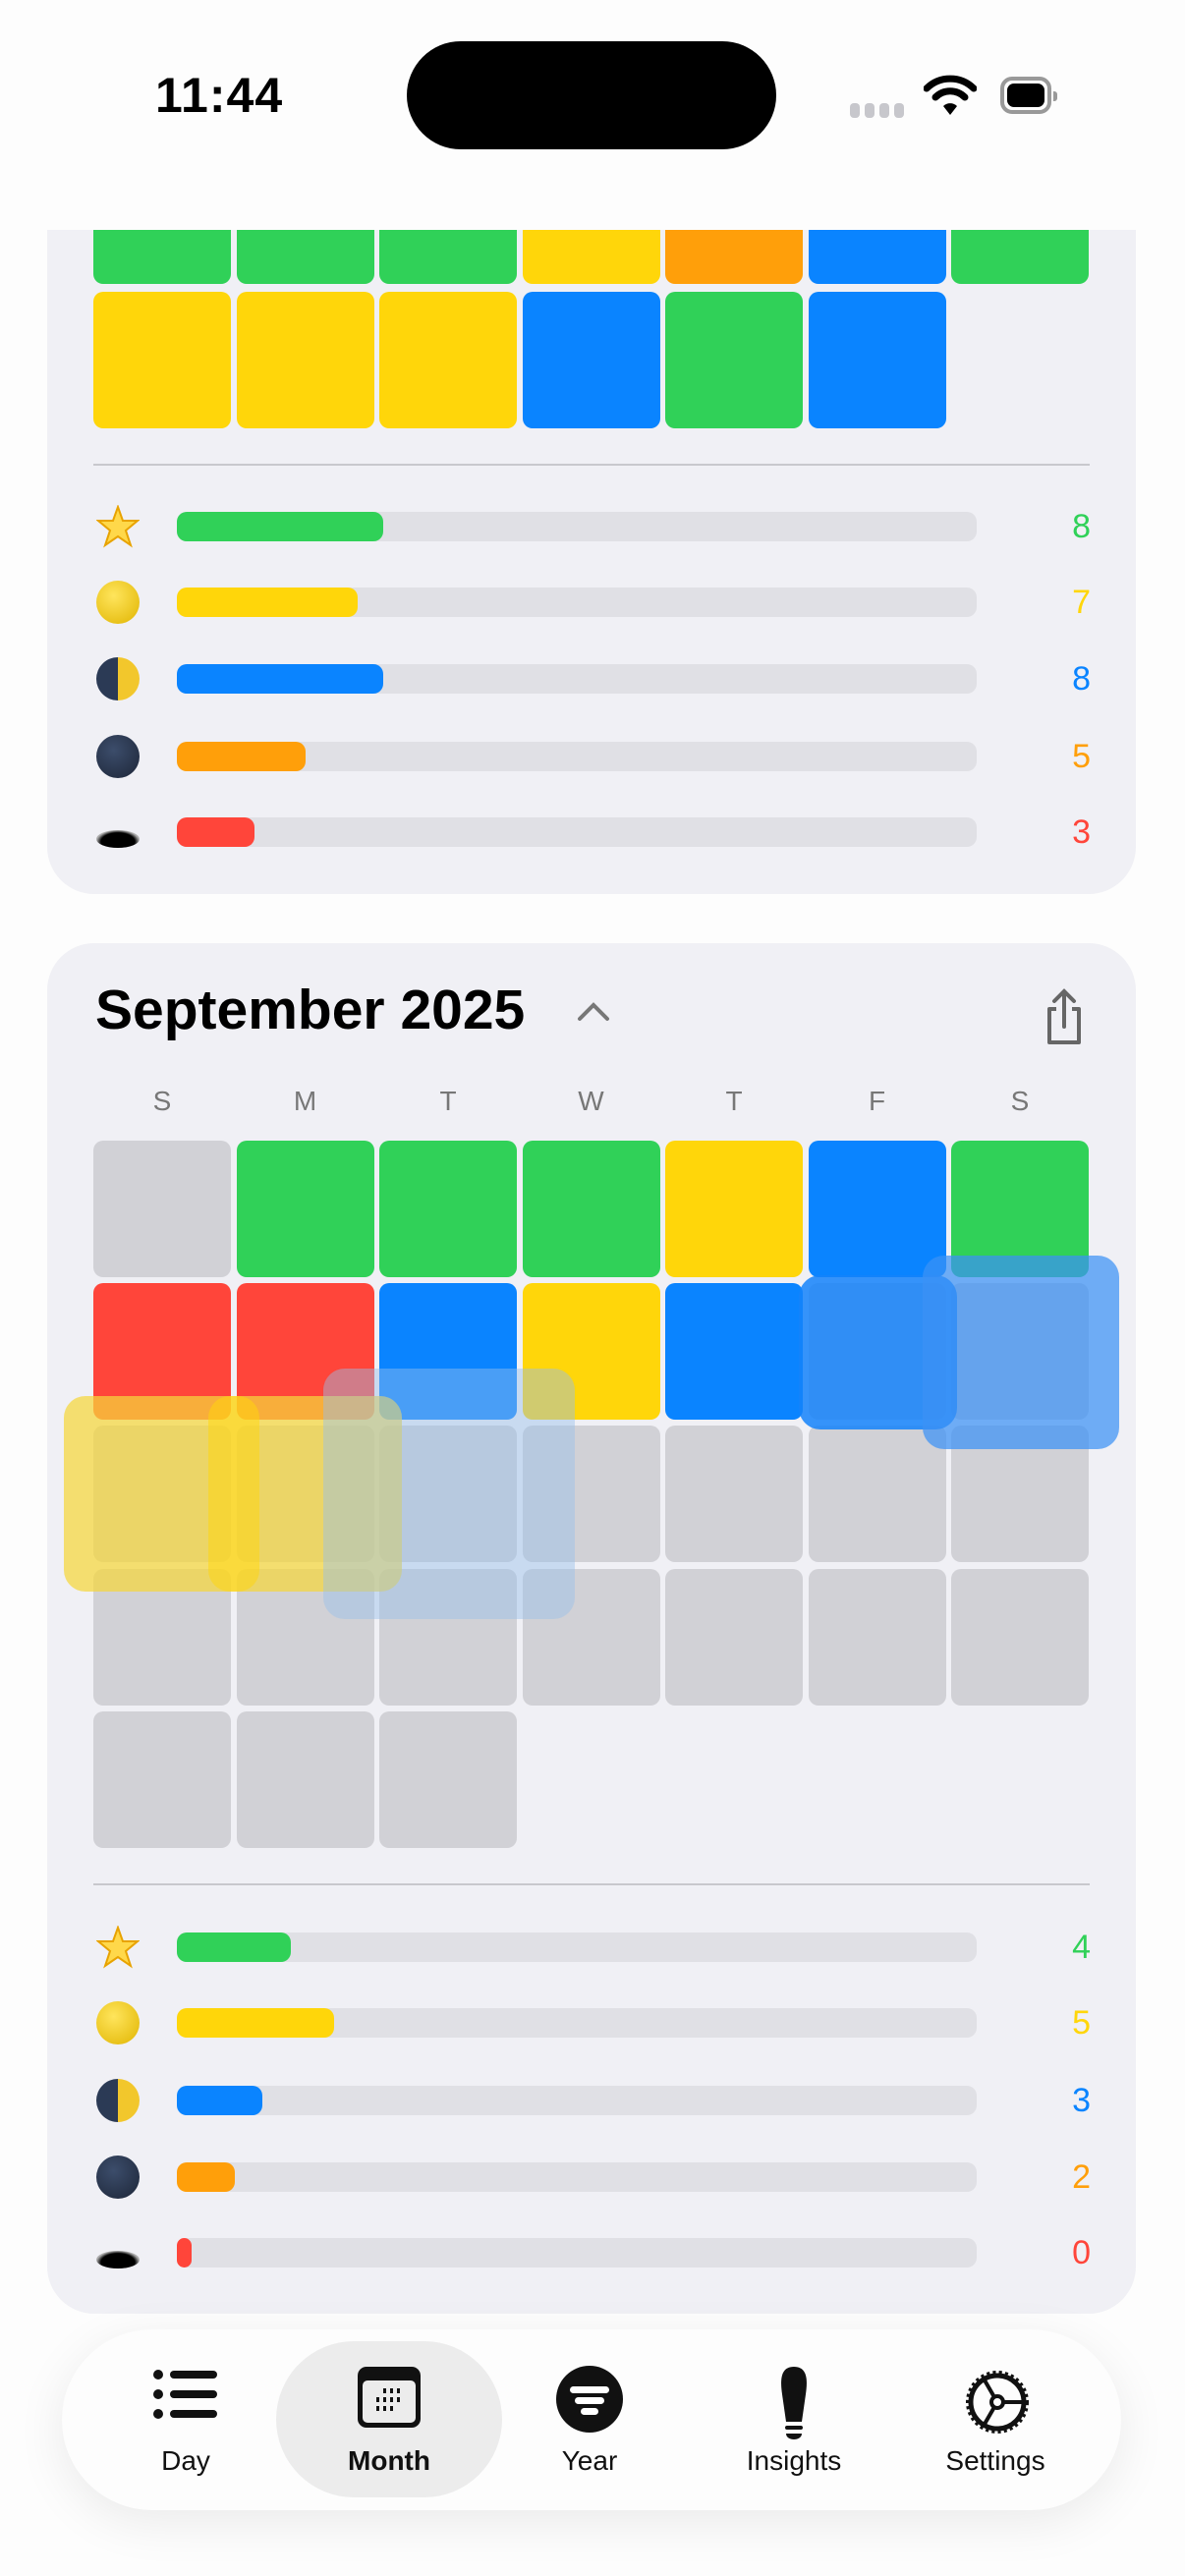 The image size is (1185, 2576). What do you see at coordinates (118, 839) in the screenshot?
I see `hole-icon` at bounding box center [118, 839].